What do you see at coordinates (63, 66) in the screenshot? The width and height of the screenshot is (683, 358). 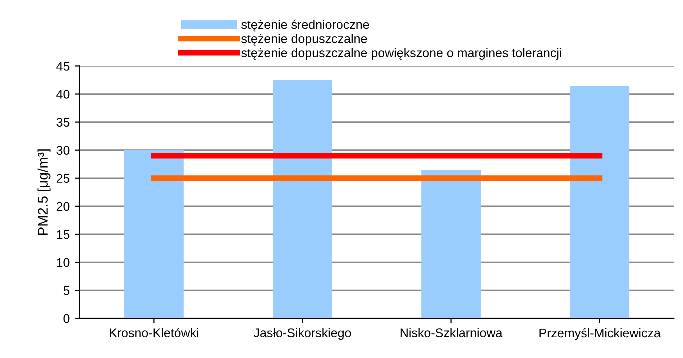 I see `y-tick-label: 45` at bounding box center [63, 66].